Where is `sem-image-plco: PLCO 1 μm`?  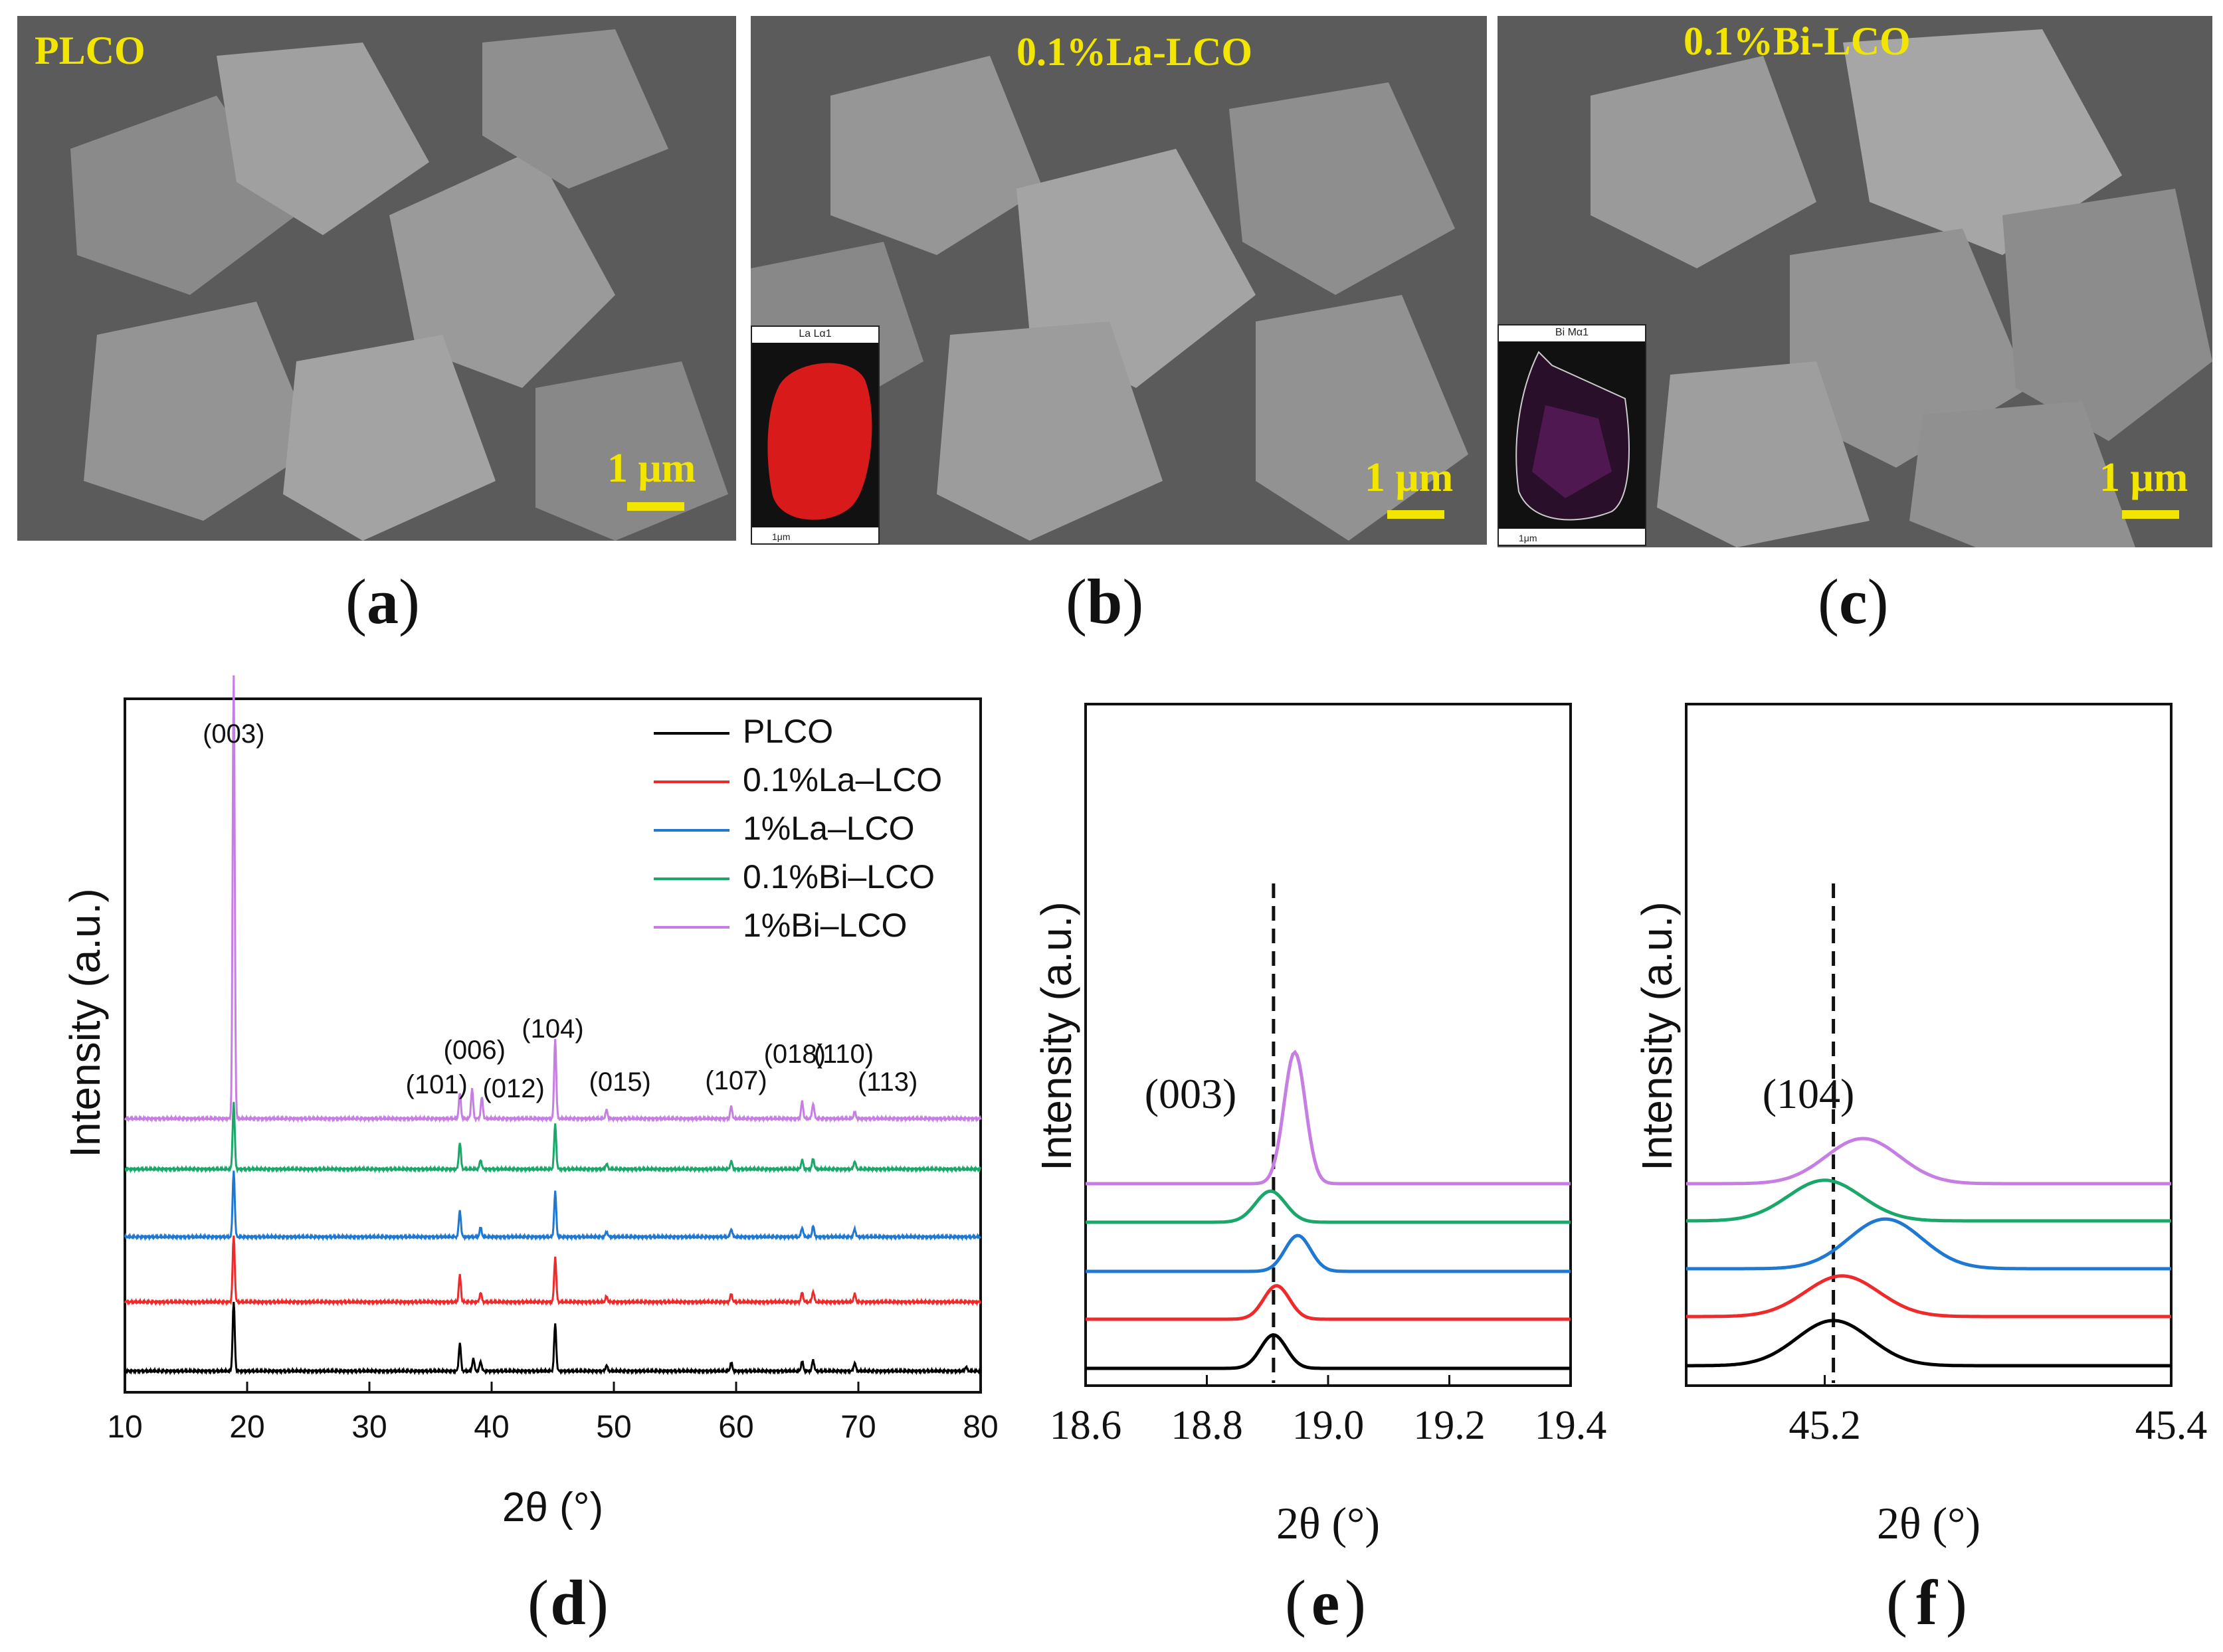
sem-image-plco: PLCO 1 μm is located at coordinates (376, 278).